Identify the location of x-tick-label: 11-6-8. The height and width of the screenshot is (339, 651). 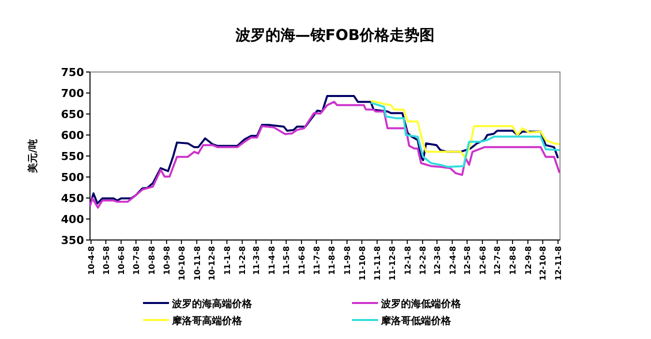
(302, 260).